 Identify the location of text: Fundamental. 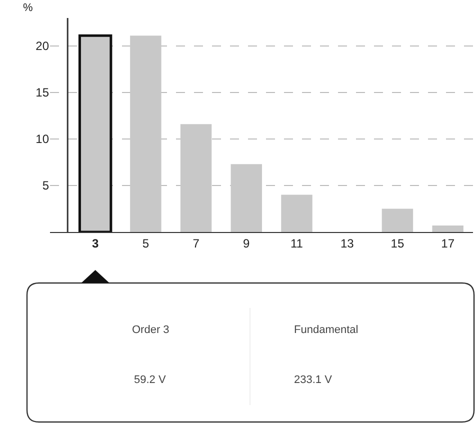
(326, 330).